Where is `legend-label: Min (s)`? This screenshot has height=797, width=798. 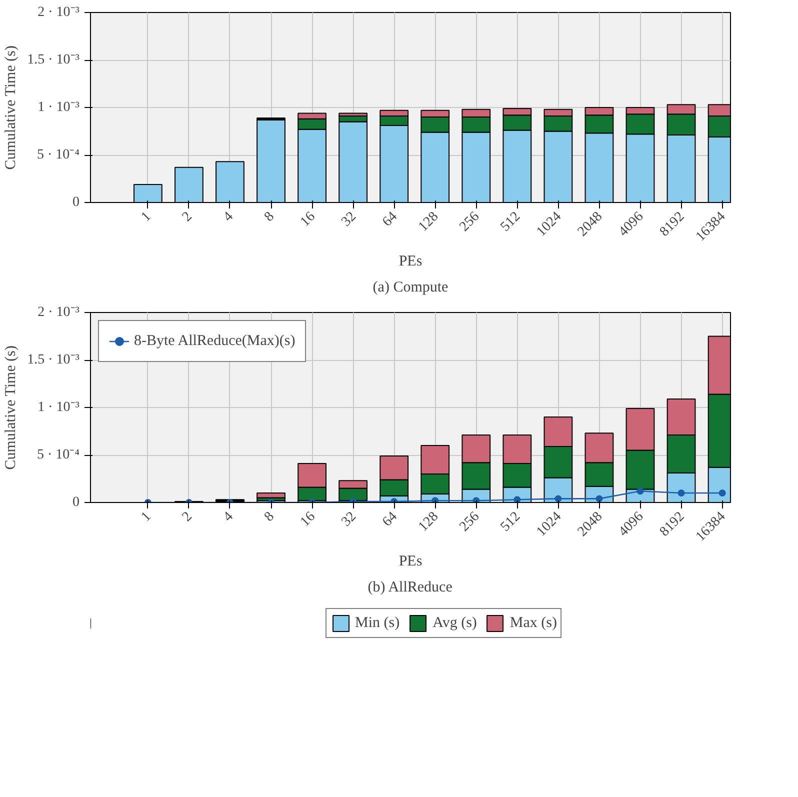 legend-label: Min (s) is located at coordinates (377, 623).